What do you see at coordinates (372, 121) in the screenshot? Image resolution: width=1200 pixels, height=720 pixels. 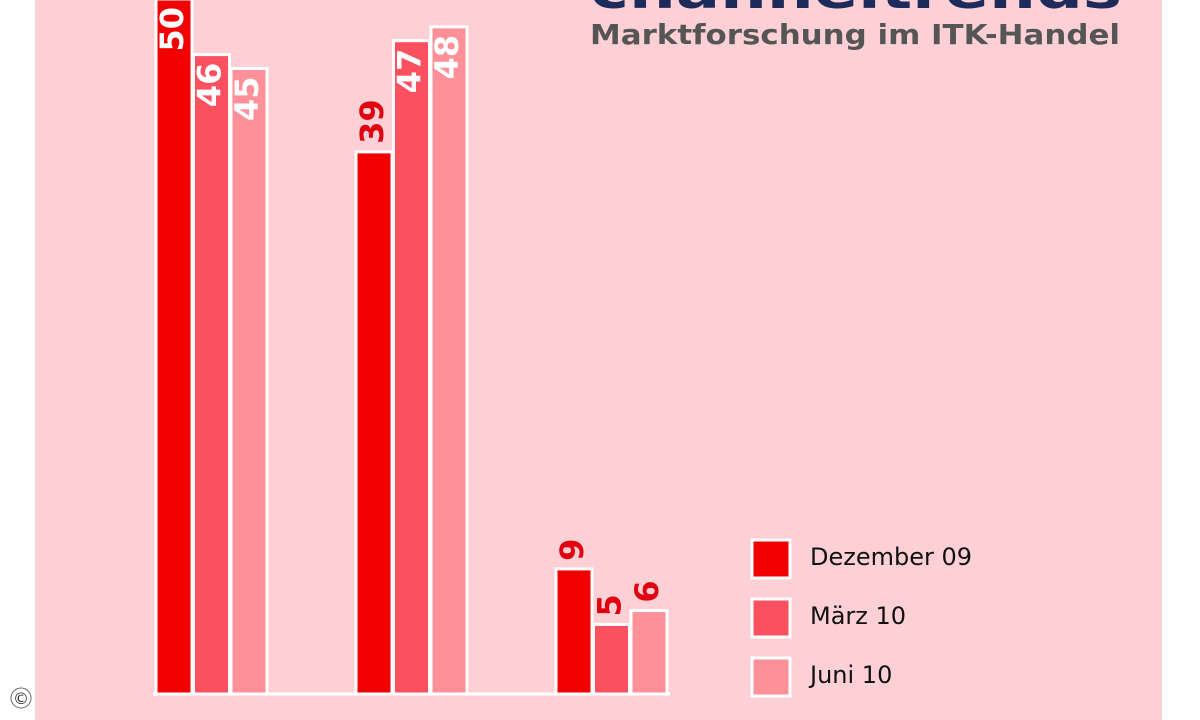 I see `value-label: 39` at bounding box center [372, 121].